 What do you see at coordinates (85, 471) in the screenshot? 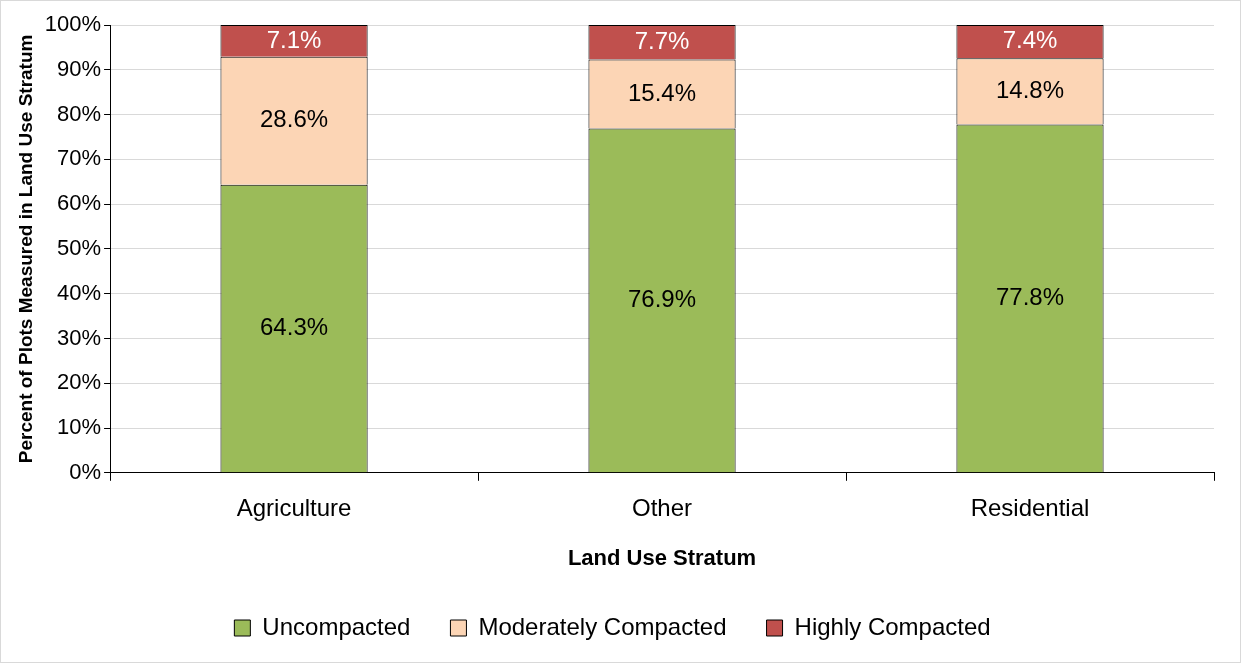
I see `y-tick-label: 0%` at bounding box center [85, 471].